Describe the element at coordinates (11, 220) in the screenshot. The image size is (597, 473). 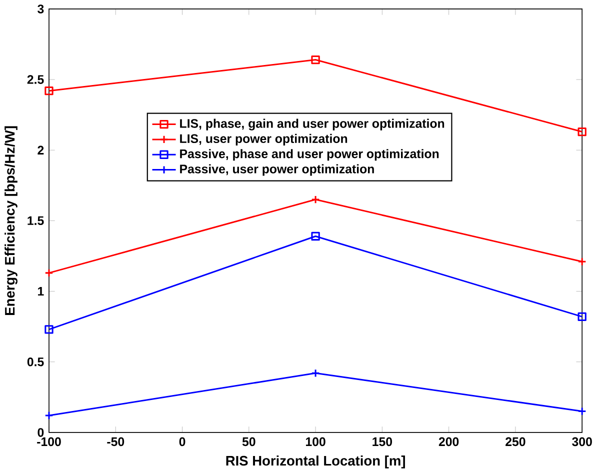
I see `y-axis-title: Energy Efficiency [bps/Hz/W]` at that location.